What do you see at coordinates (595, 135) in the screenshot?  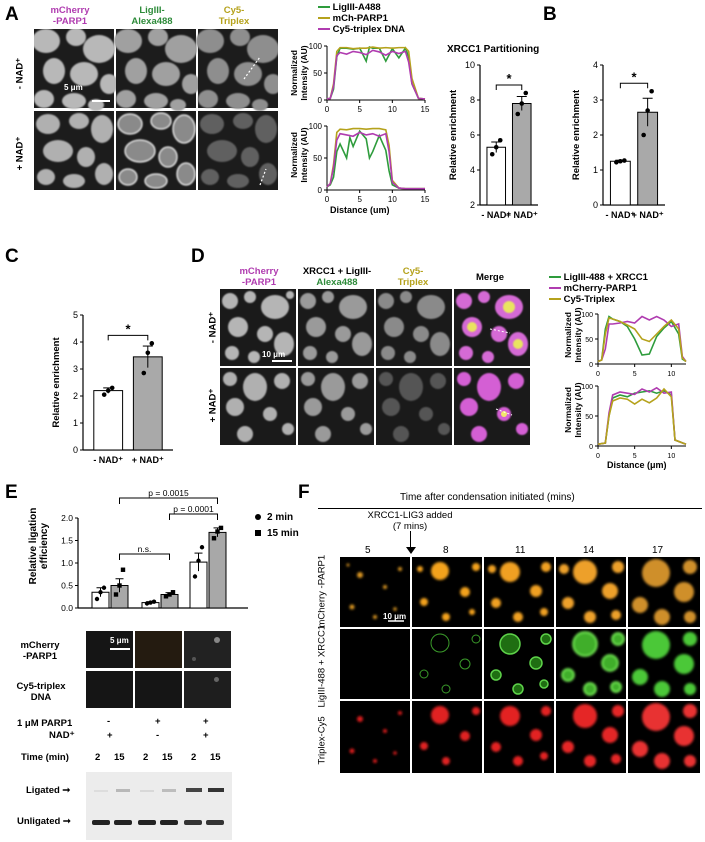 I see `y-tick-label: 2` at bounding box center [595, 135].